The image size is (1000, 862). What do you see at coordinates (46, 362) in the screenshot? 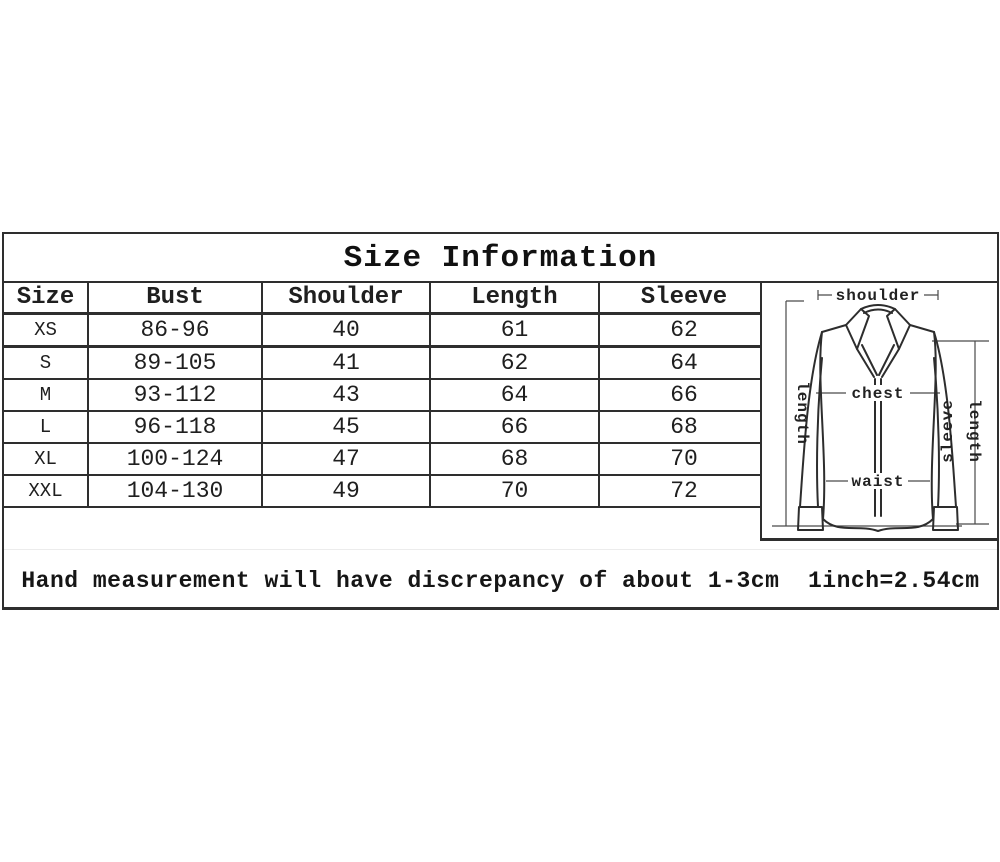
I see `cell-size: S` at bounding box center [46, 362].